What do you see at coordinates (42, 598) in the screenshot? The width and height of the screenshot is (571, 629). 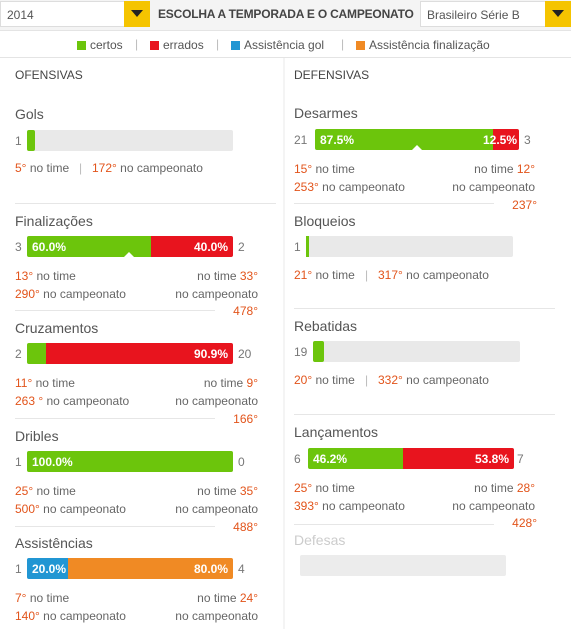 I see `assistencias-left-team-rank: 7° no time` at bounding box center [42, 598].